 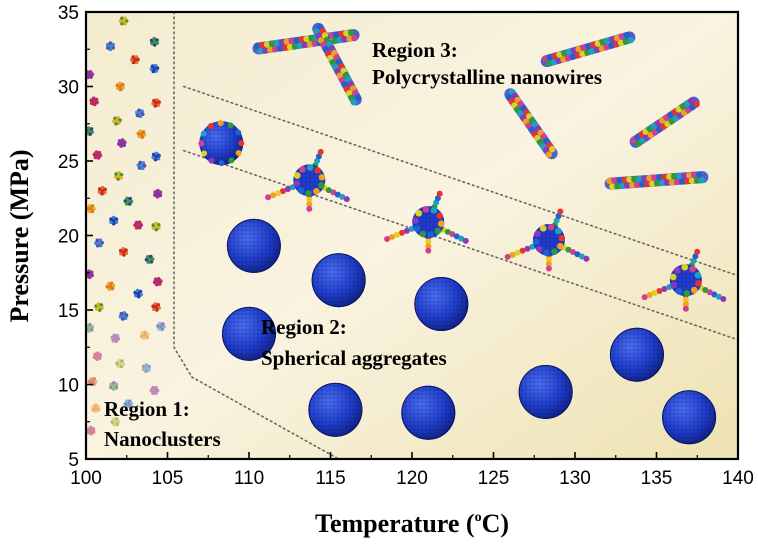 I want to click on y-tick-label: 10, so click(x=68, y=386).